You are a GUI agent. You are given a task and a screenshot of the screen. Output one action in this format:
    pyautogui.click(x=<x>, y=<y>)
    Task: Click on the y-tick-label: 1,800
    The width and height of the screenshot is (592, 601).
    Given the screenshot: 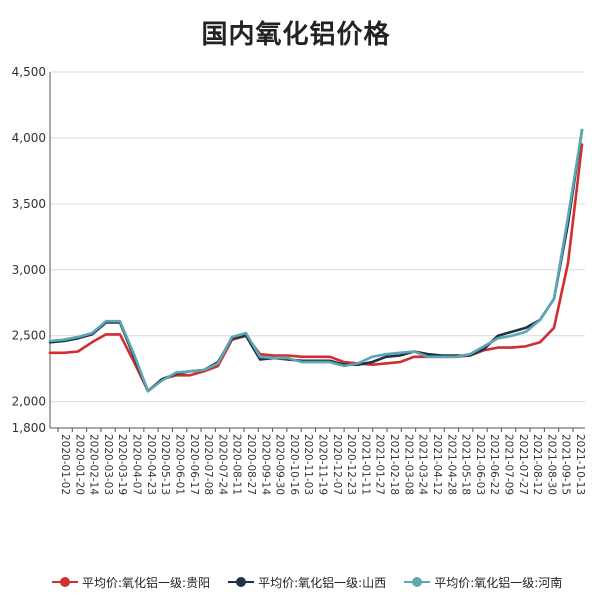 What is the action you would take?
    pyautogui.click(x=29, y=428)
    